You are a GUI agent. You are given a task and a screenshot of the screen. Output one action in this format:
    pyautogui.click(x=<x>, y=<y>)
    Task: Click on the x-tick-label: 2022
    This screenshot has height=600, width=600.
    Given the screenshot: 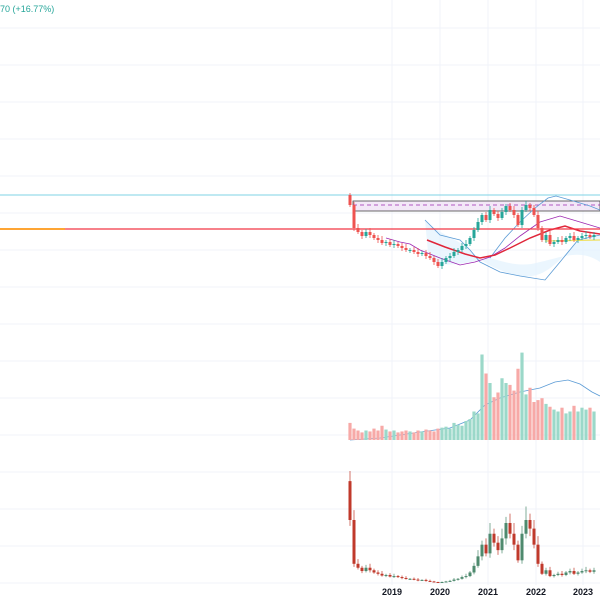 What is the action you would take?
    pyautogui.click(x=536, y=592)
    